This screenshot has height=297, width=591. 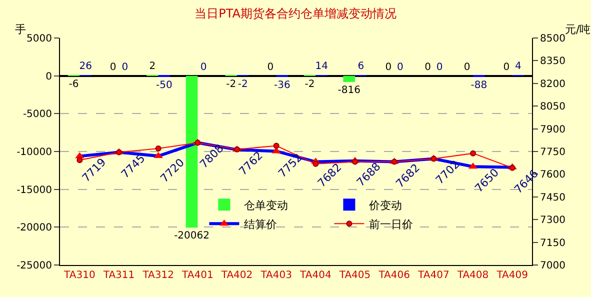 What do you see at coordinates (282, 85) in the screenshot?
I see `data-label: -36` at bounding box center [282, 85].